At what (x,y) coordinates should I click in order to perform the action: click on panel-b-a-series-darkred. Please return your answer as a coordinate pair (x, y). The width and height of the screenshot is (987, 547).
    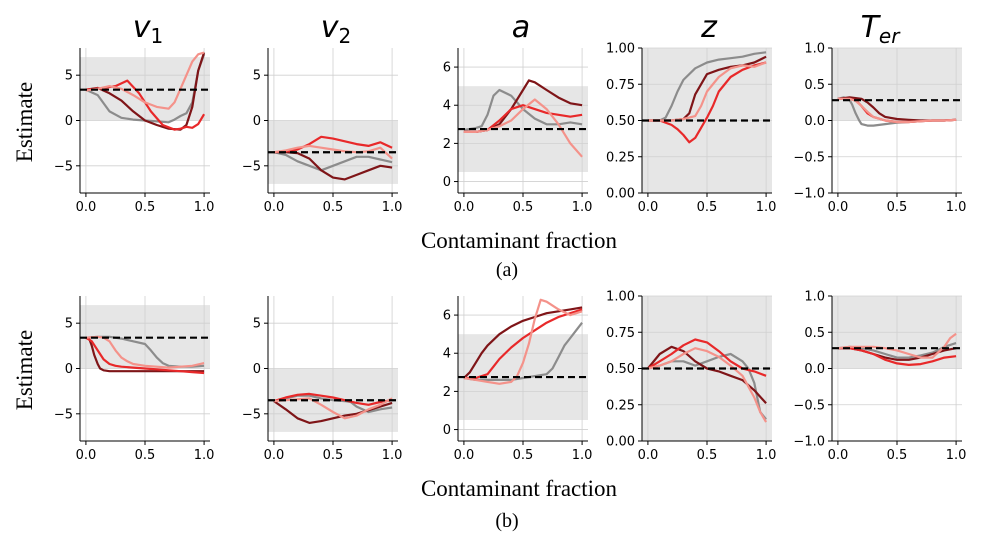
    Looking at the image, I should click on (523, 342).